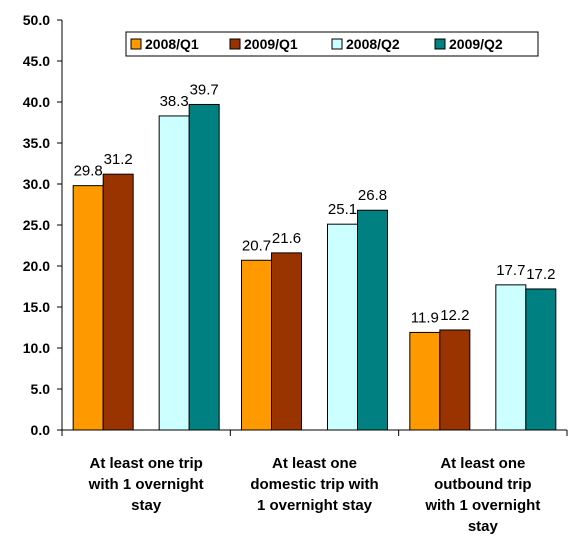  Describe the element at coordinates (454, 315) in the screenshot. I see `data-label: 12.2` at that location.